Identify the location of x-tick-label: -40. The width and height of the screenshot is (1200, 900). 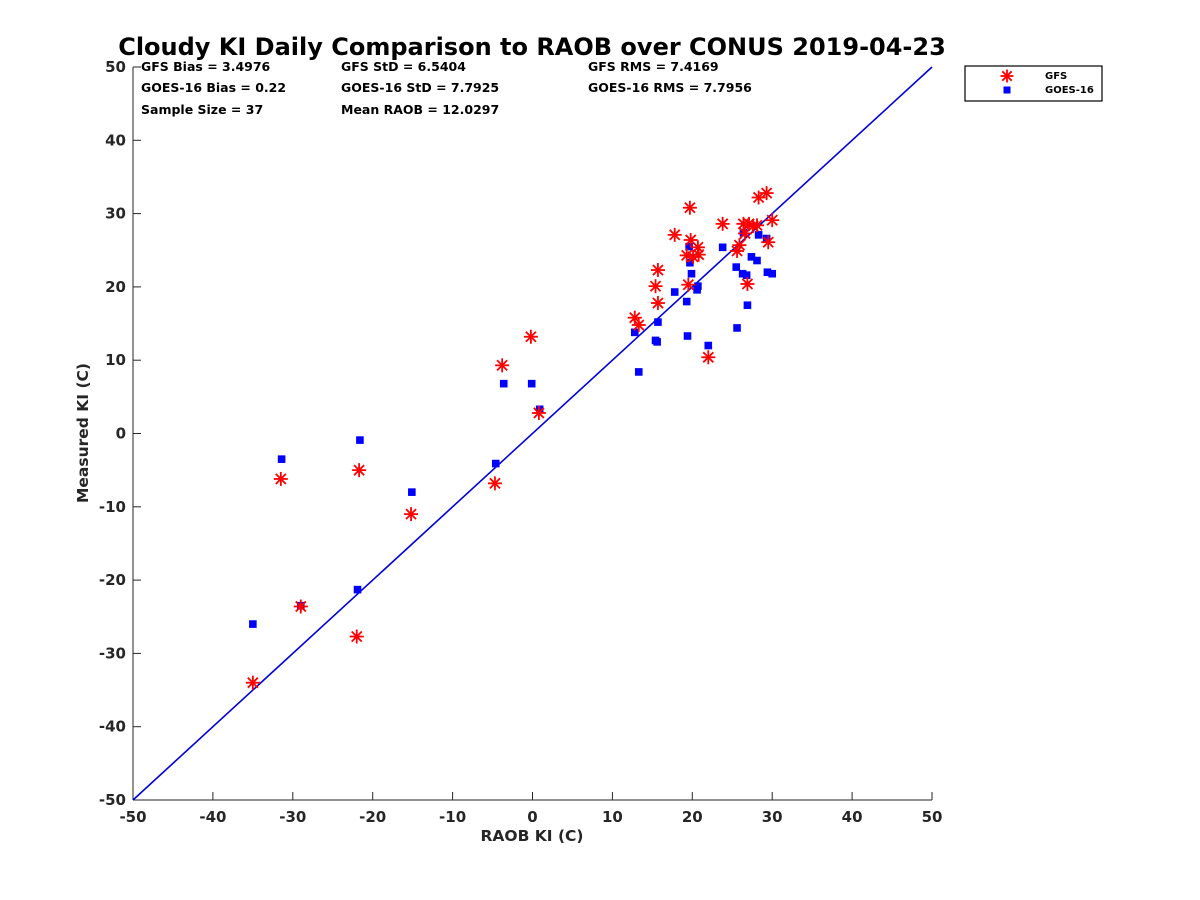
(212, 817).